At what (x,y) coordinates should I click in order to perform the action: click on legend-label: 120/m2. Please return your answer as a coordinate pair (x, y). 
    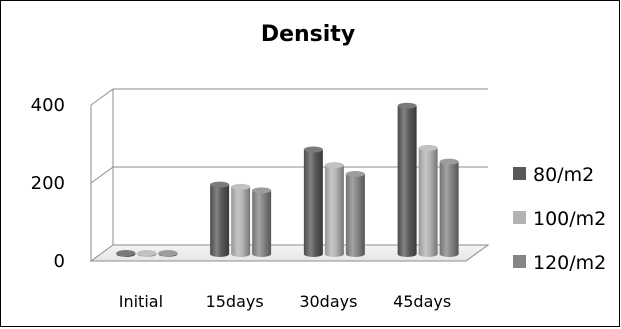
    Looking at the image, I should click on (569, 263).